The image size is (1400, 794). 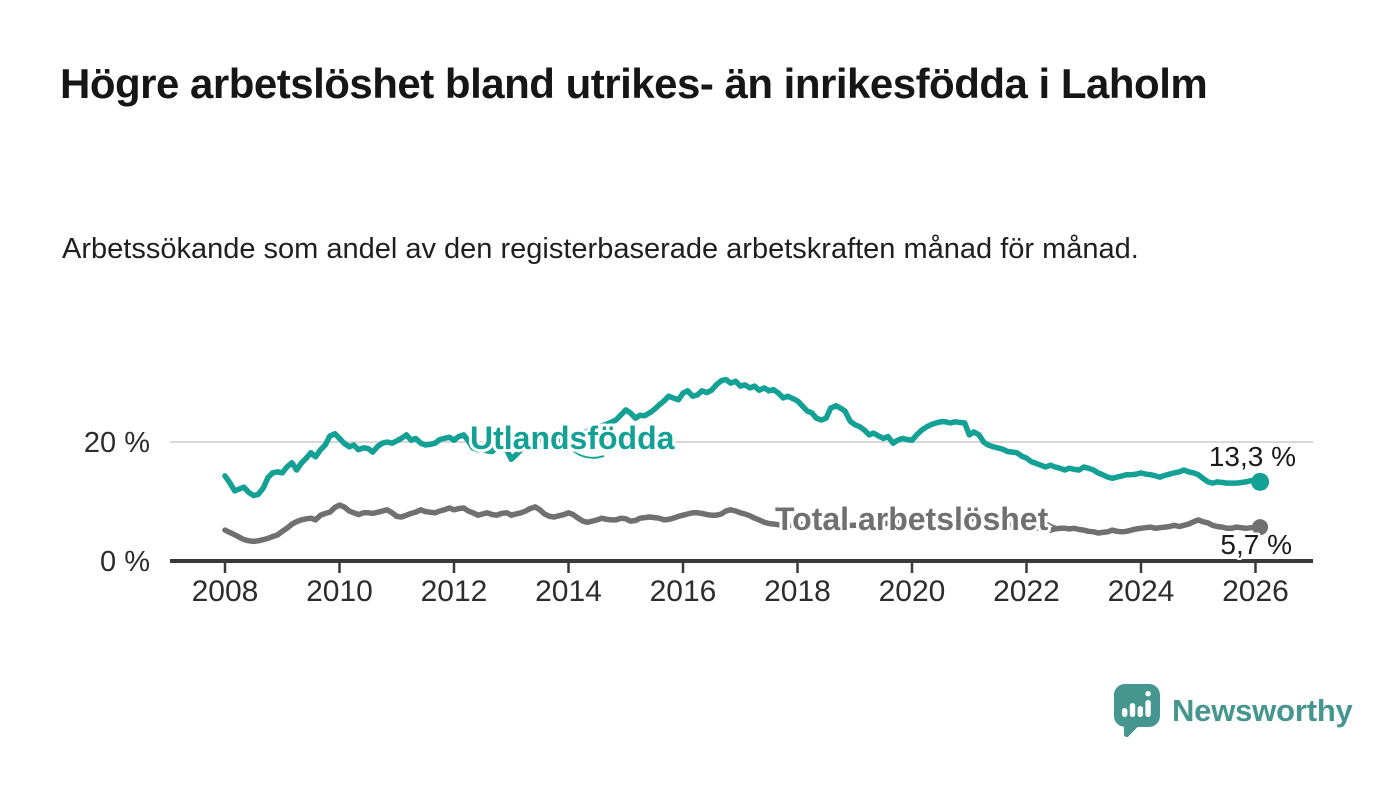 What do you see at coordinates (1252, 456) in the screenshot?
I see `end-value-label: 13,3 %` at bounding box center [1252, 456].